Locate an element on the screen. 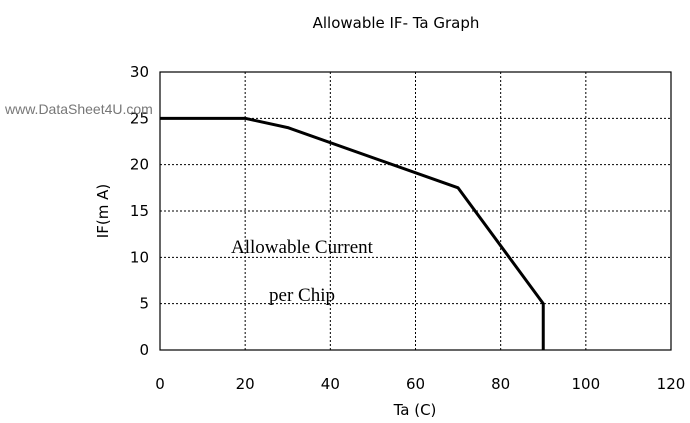 The height and width of the screenshot is (423, 690). x-tick-labels: 0 20 40 60 80 100 120 is located at coordinates (420, 384).